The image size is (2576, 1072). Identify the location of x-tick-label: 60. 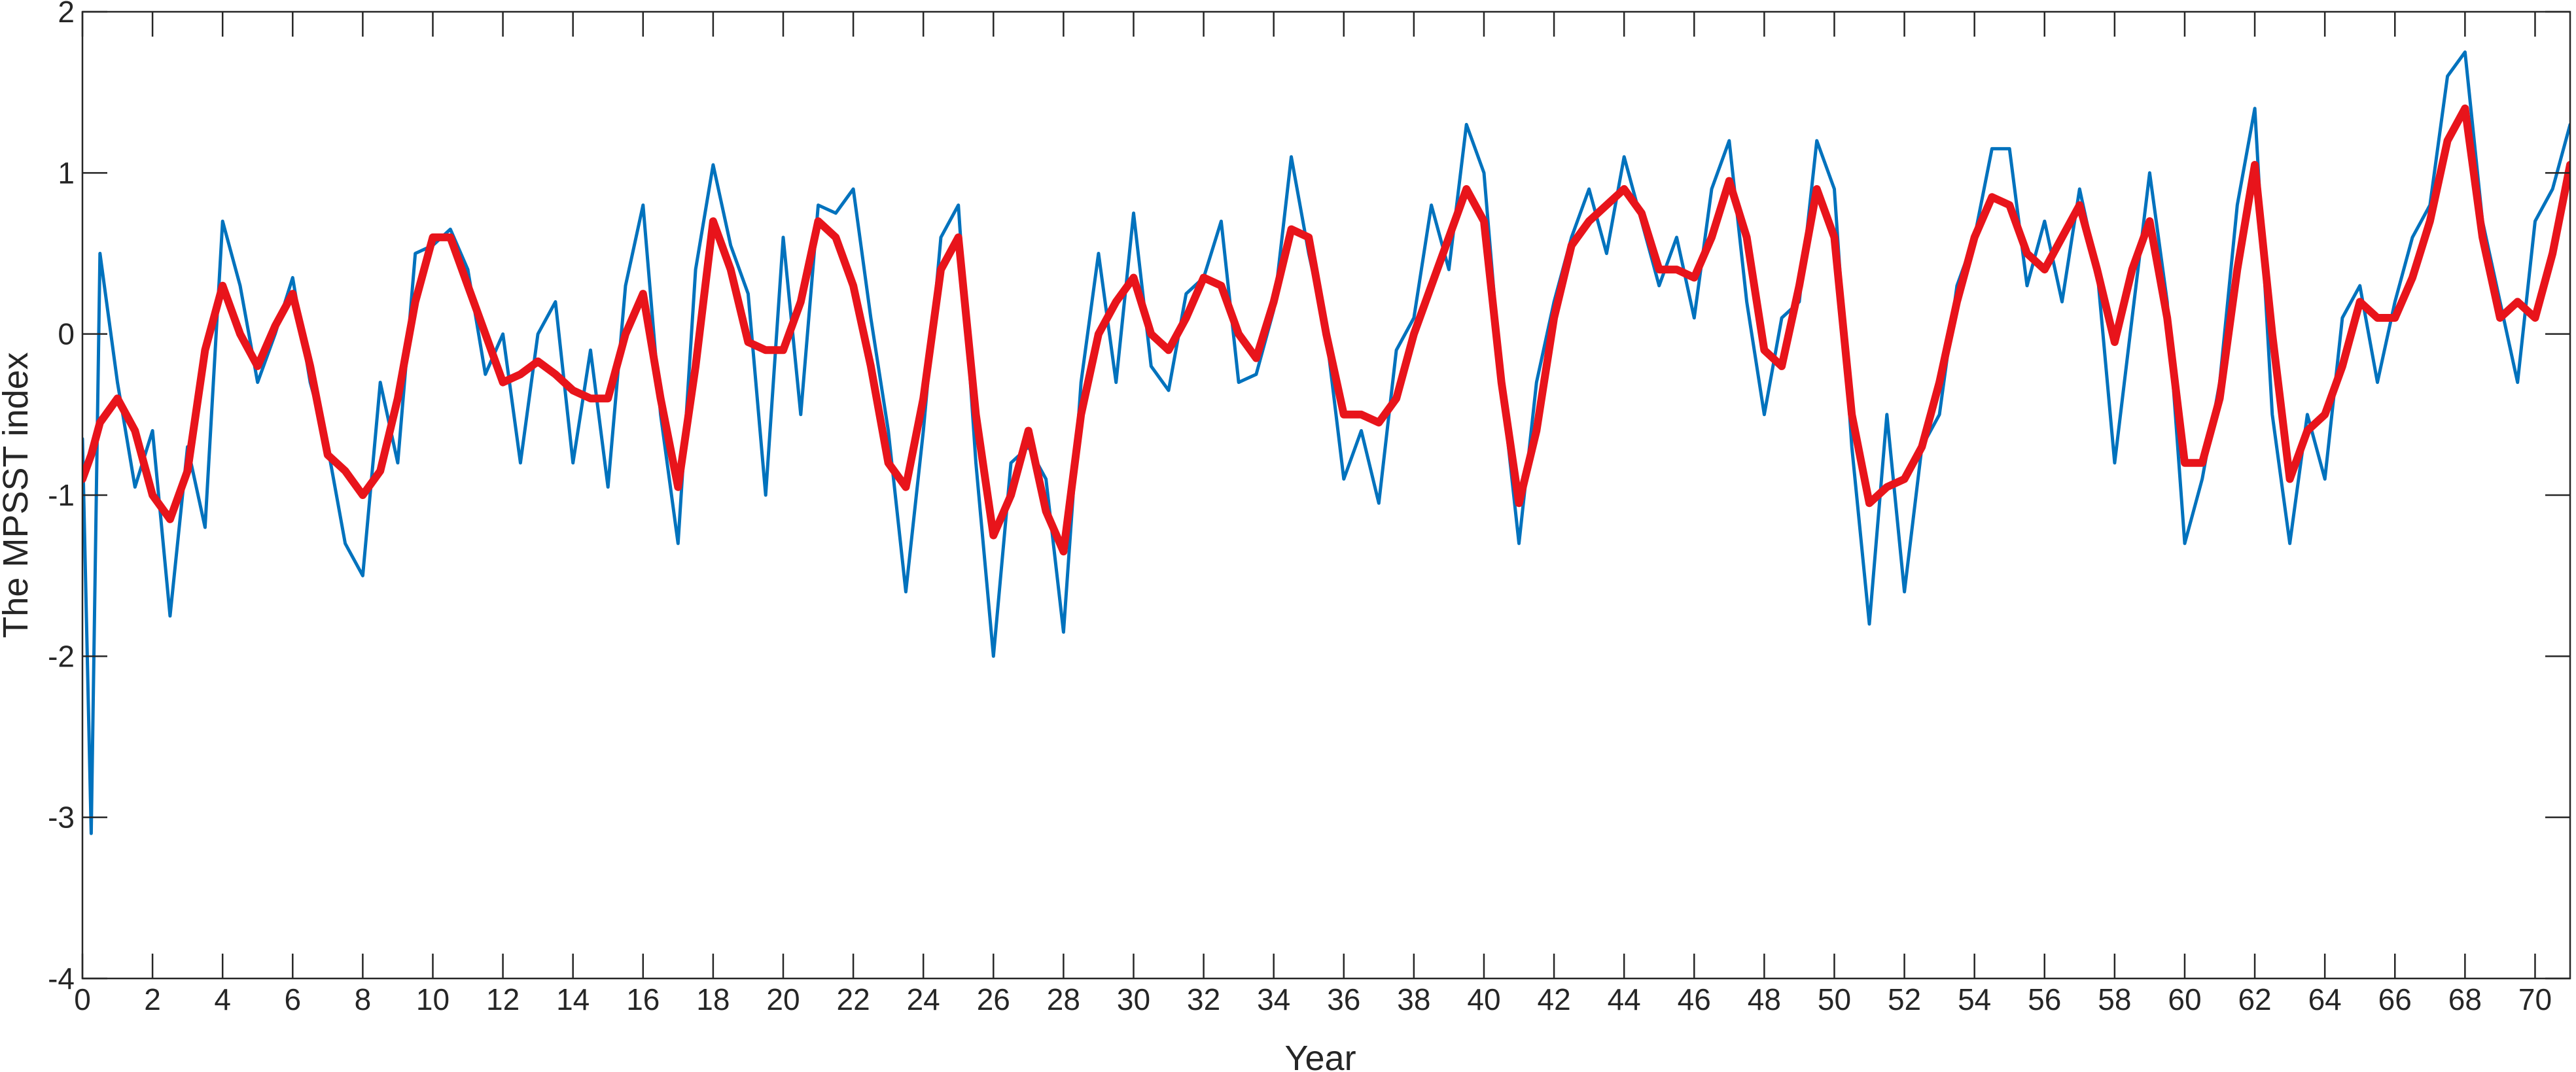
(2184, 999).